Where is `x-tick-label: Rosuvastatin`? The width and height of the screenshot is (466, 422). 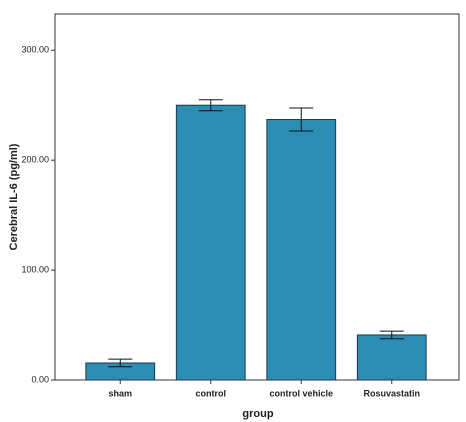 x-tick-label: Rosuvastatin is located at coordinates (391, 393).